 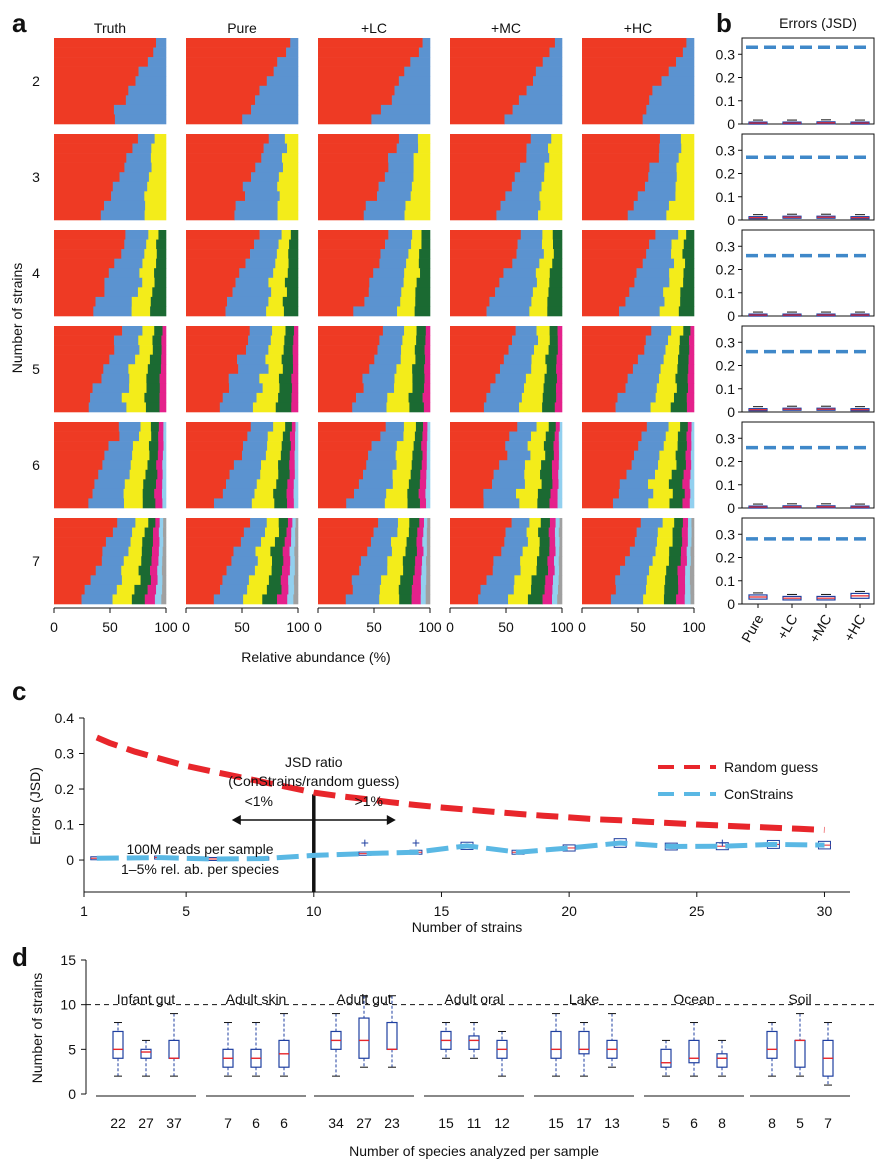 What do you see at coordinates (726, 78) in the screenshot?
I see `jsd-y-tick-label: 0.2` at bounding box center [726, 78].